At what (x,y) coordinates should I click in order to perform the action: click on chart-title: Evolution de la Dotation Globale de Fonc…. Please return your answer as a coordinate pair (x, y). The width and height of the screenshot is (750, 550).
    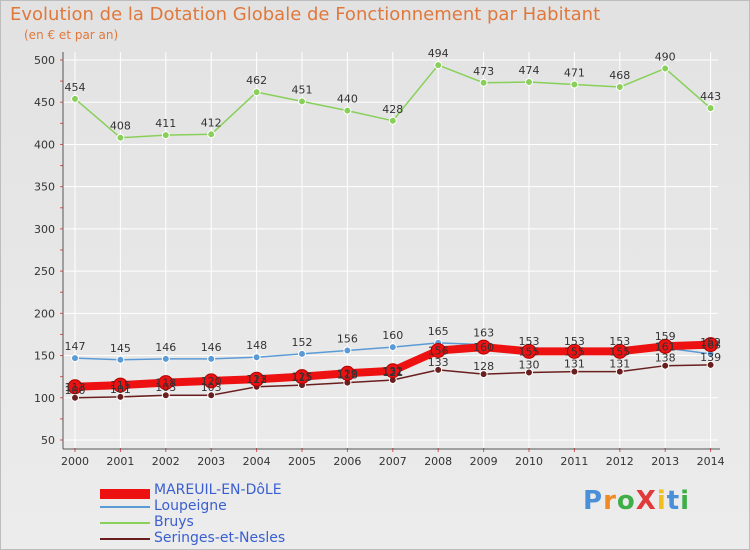
    Looking at the image, I should click on (305, 14).